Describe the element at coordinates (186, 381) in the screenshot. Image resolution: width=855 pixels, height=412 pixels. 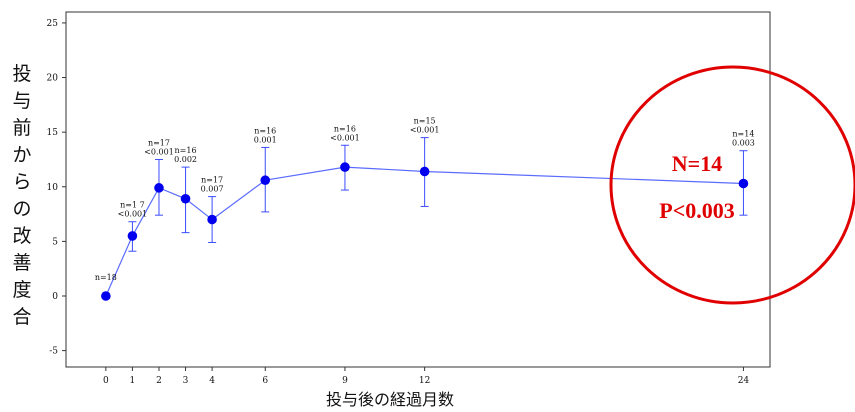
I see `x-tick-label: 3` at that location.